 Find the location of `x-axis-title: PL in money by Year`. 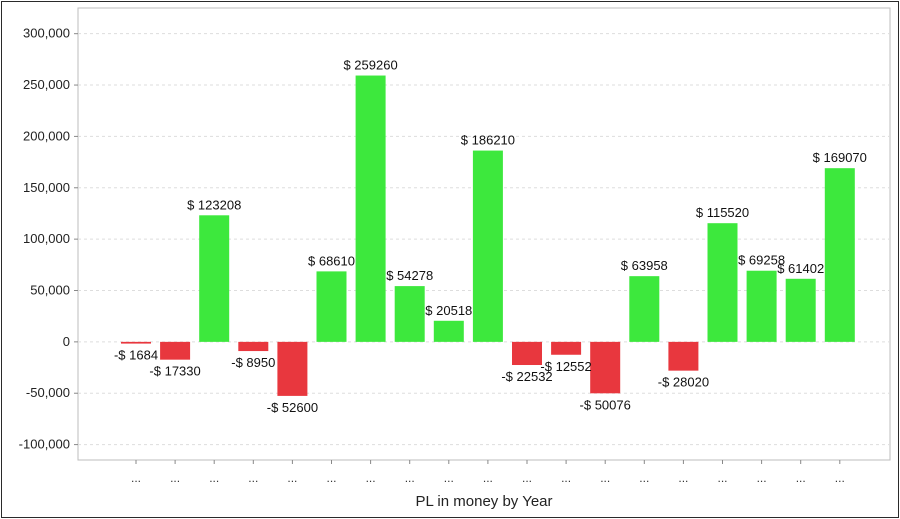

x-axis-title: PL in money by Year is located at coordinates (483, 501).